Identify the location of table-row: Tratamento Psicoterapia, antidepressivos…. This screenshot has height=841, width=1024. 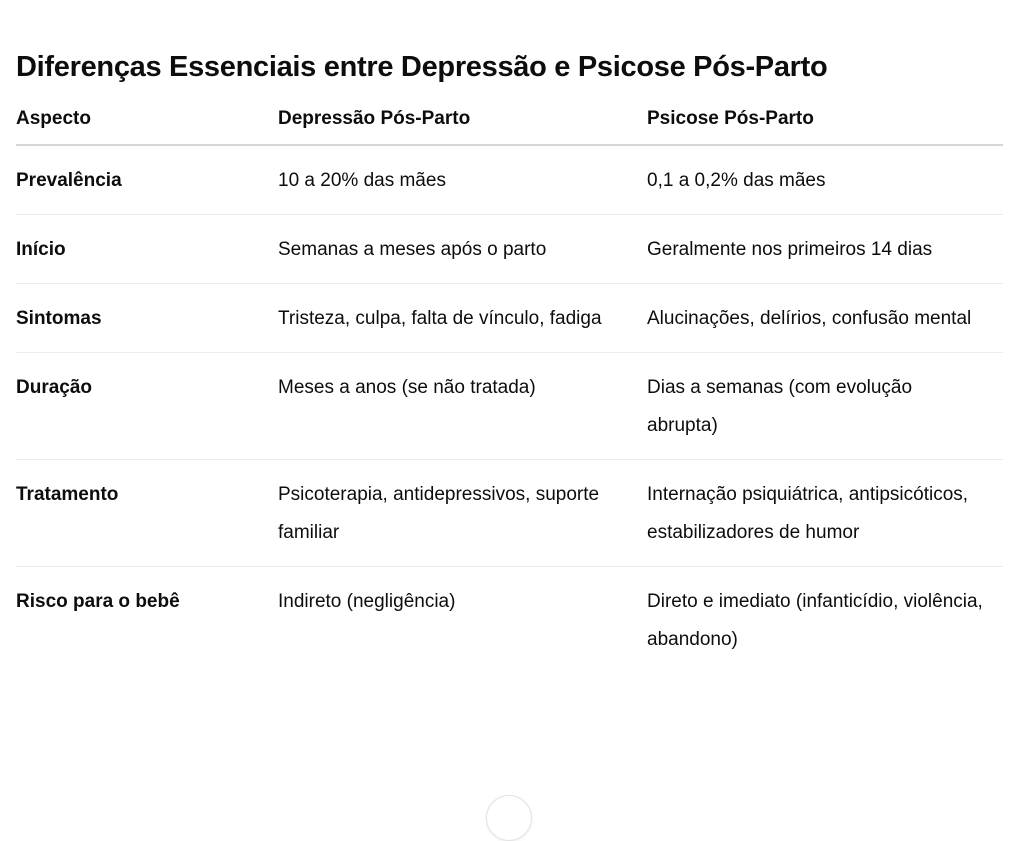
(509, 513).